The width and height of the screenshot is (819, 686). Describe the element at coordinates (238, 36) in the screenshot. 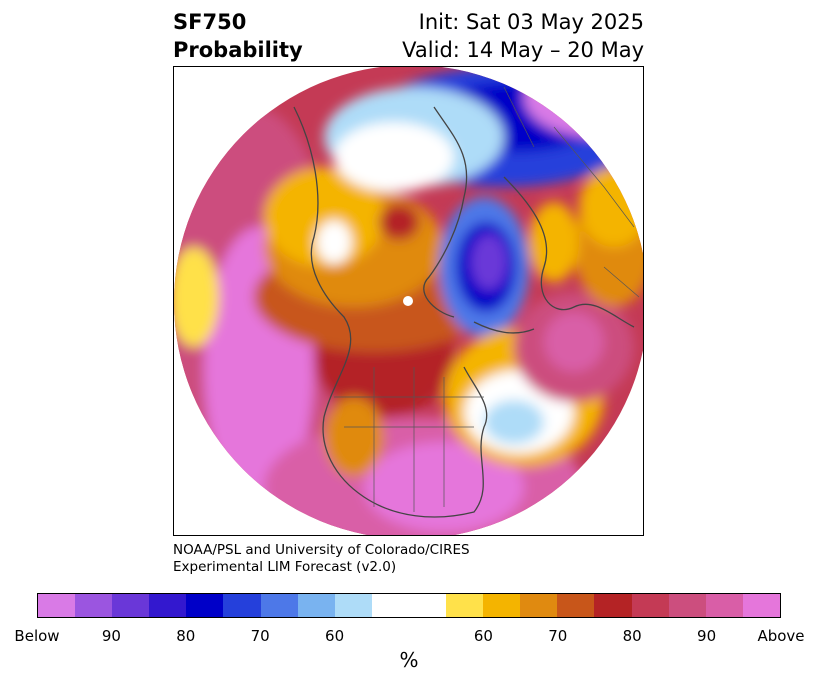

I see `chart-title: SF750 Probability` at that location.